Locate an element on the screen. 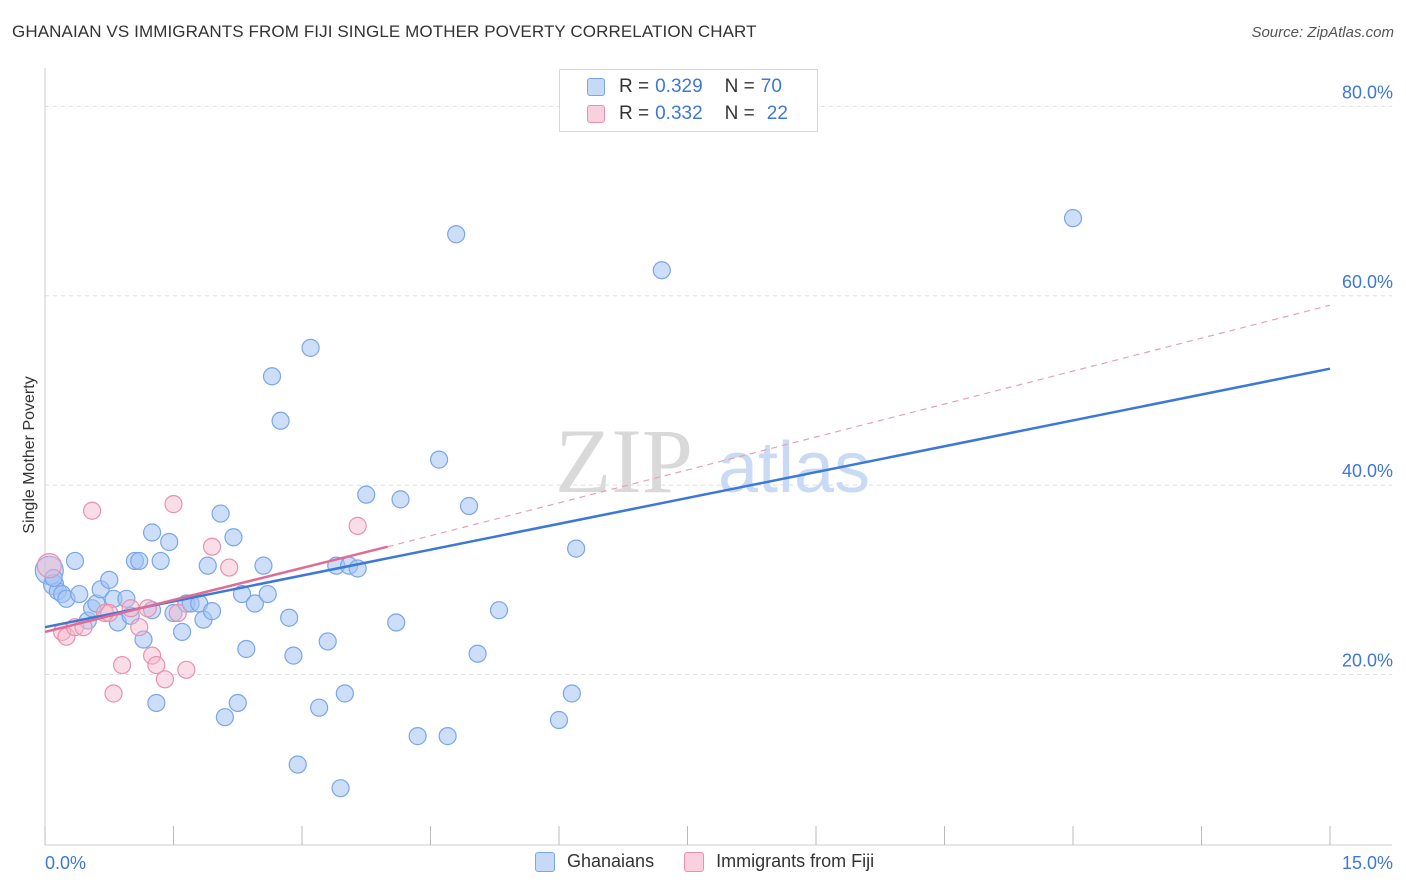 The image size is (1406, 892). x-tick-label: 0.0% is located at coordinates (65, 863).